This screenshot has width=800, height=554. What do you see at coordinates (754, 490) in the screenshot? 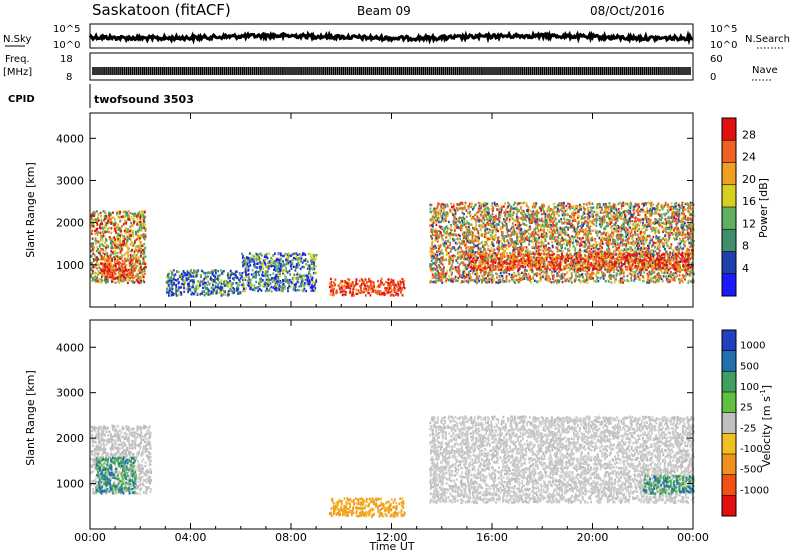
I see `colorbar-tick-label: -1000` at bounding box center [754, 490].